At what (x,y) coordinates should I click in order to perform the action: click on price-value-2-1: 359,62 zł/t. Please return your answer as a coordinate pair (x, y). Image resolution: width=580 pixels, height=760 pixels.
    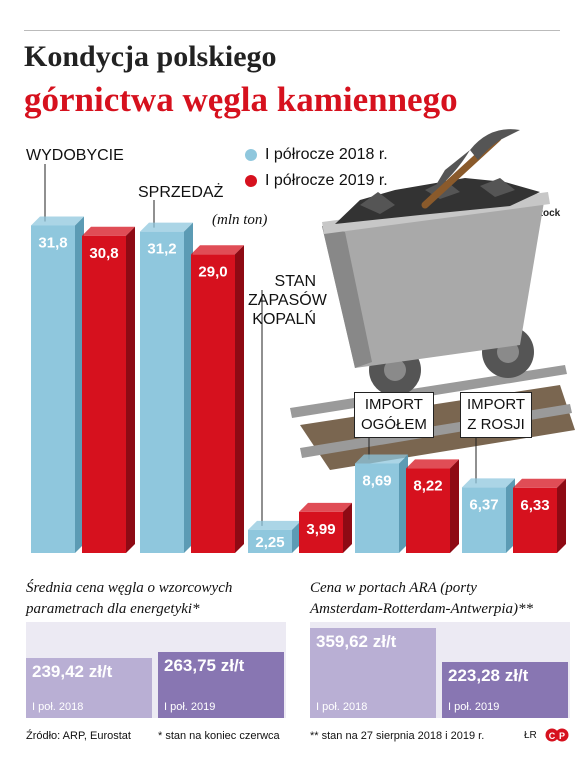
    Looking at the image, I should click on (356, 642).